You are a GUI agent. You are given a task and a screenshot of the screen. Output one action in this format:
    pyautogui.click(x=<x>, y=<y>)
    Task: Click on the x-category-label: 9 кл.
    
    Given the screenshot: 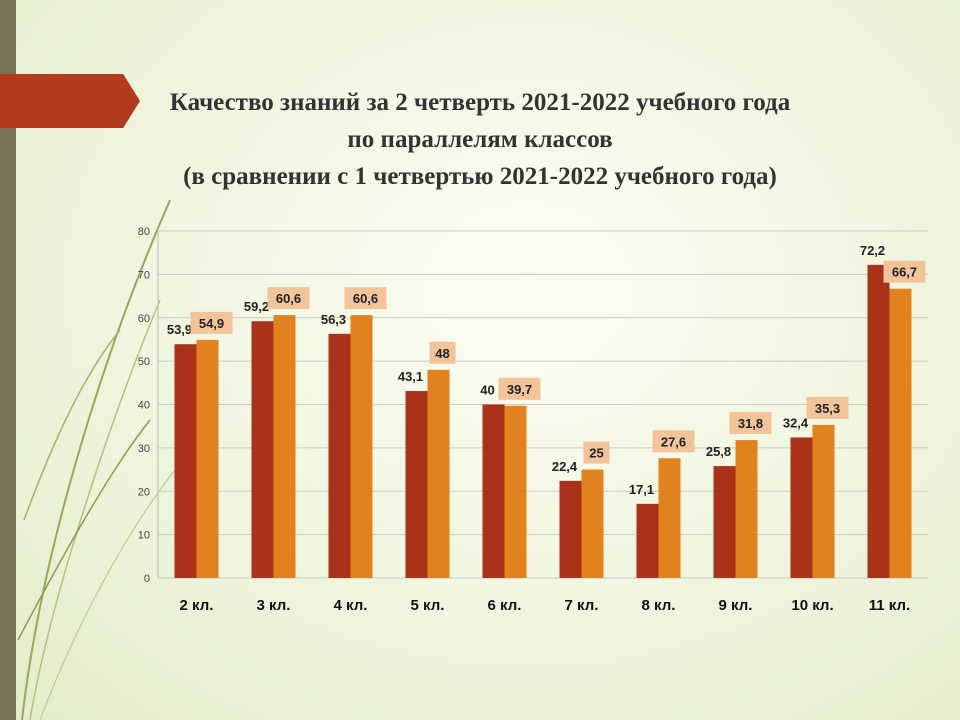 What is the action you would take?
    pyautogui.click(x=736, y=605)
    